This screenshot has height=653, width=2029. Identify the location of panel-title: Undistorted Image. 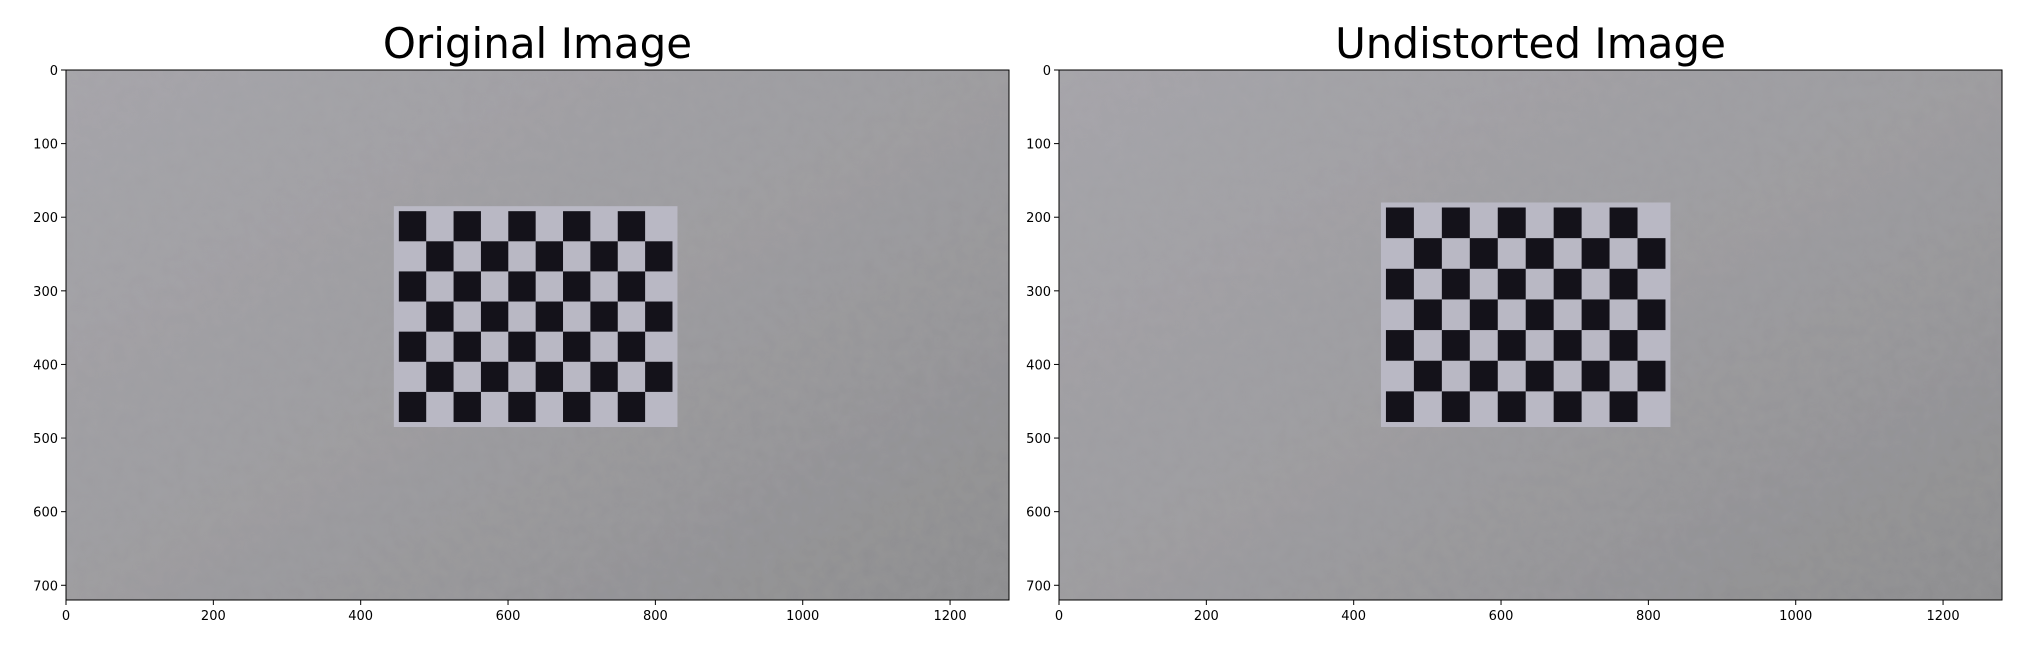
(1530, 43).